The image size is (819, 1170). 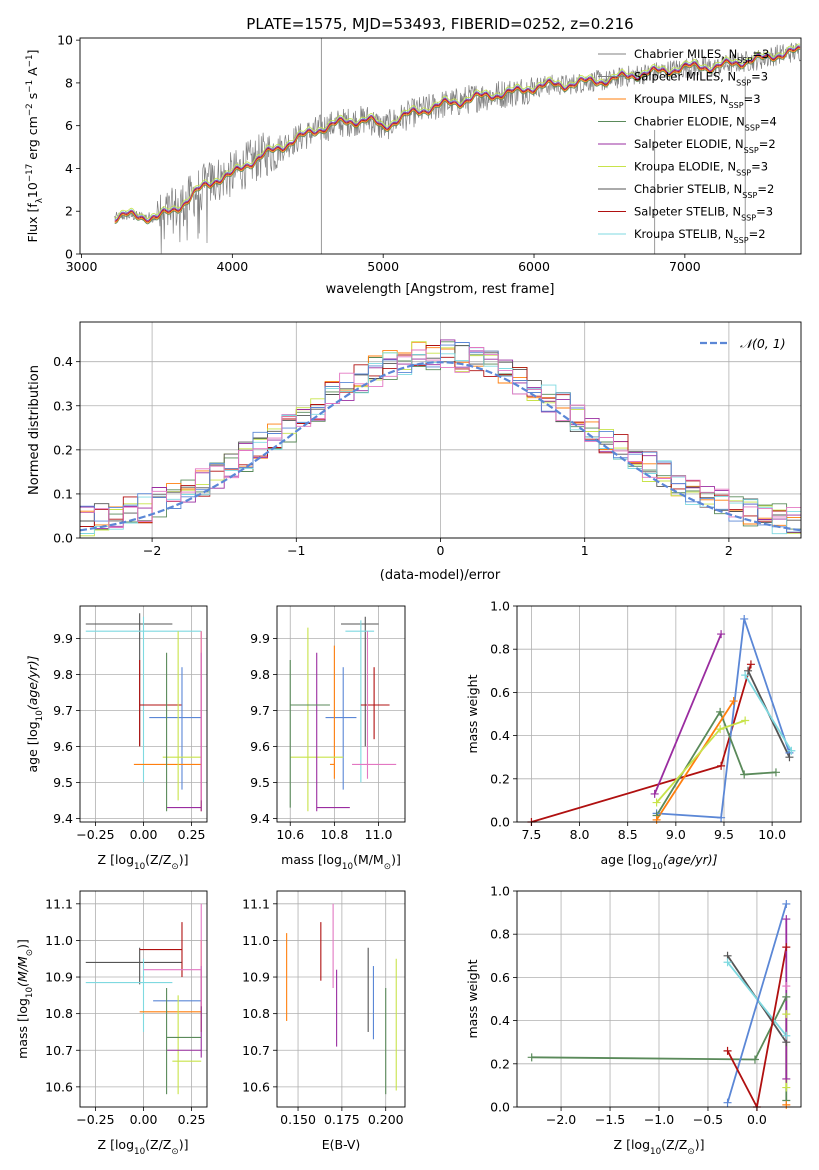 I want to click on label-part: Chabrier MILES, N, so click(x=685, y=54).